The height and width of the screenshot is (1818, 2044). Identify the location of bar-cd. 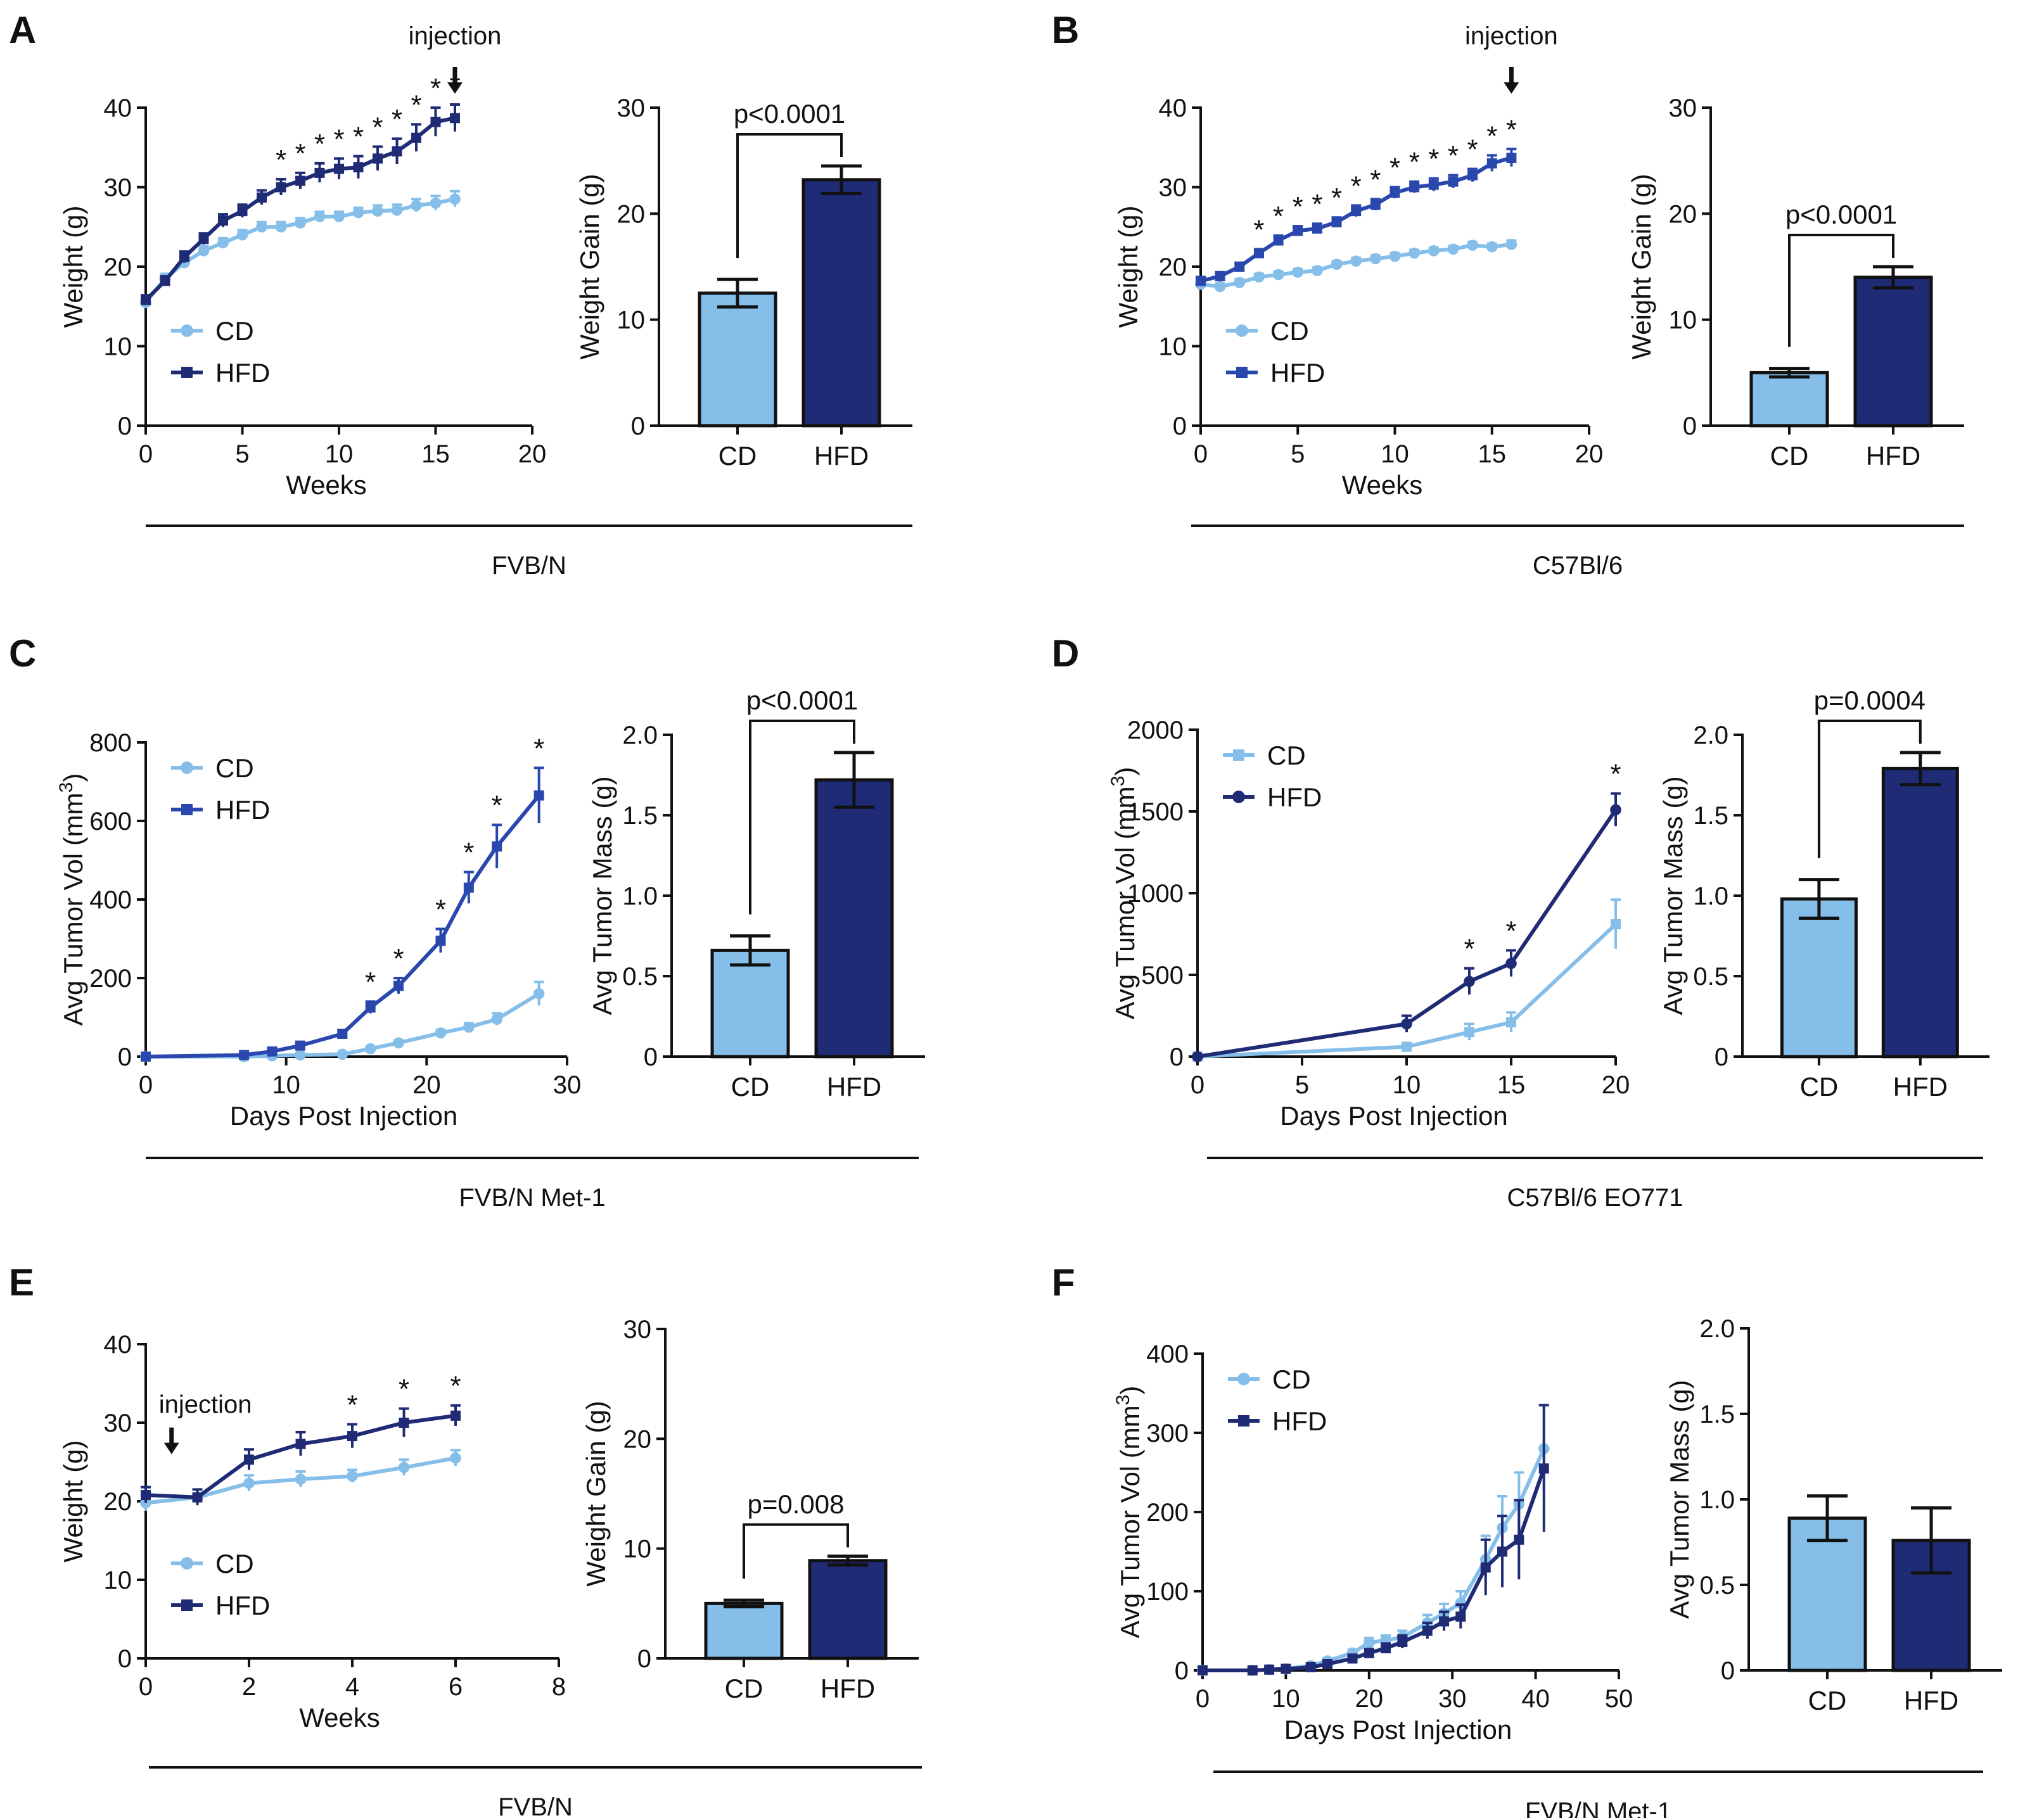
(1819, 977).